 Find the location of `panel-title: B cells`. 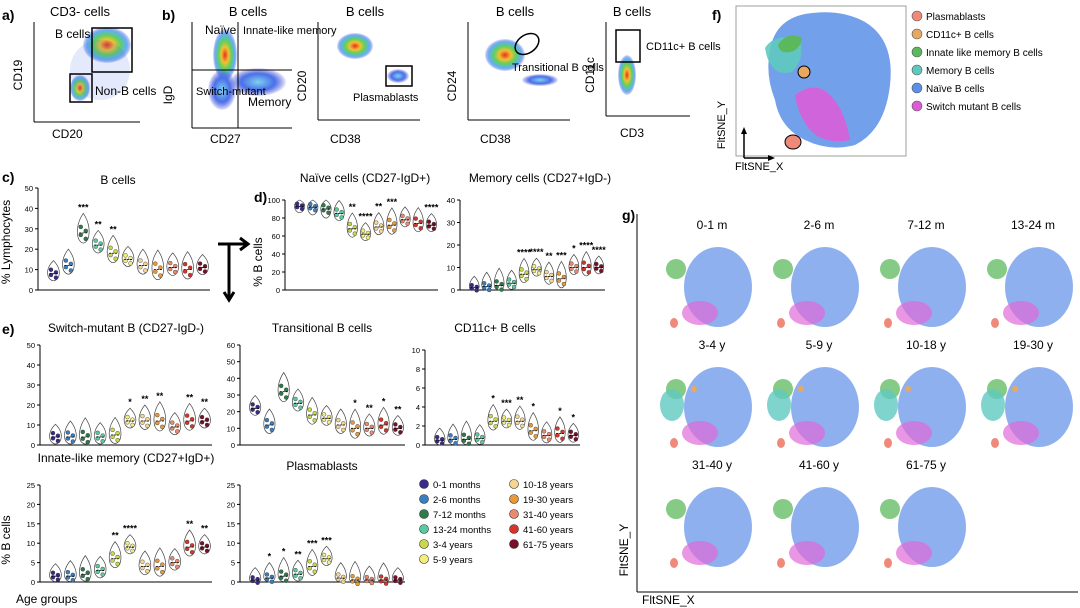

panel-title: B cells is located at coordinates (117, 180).